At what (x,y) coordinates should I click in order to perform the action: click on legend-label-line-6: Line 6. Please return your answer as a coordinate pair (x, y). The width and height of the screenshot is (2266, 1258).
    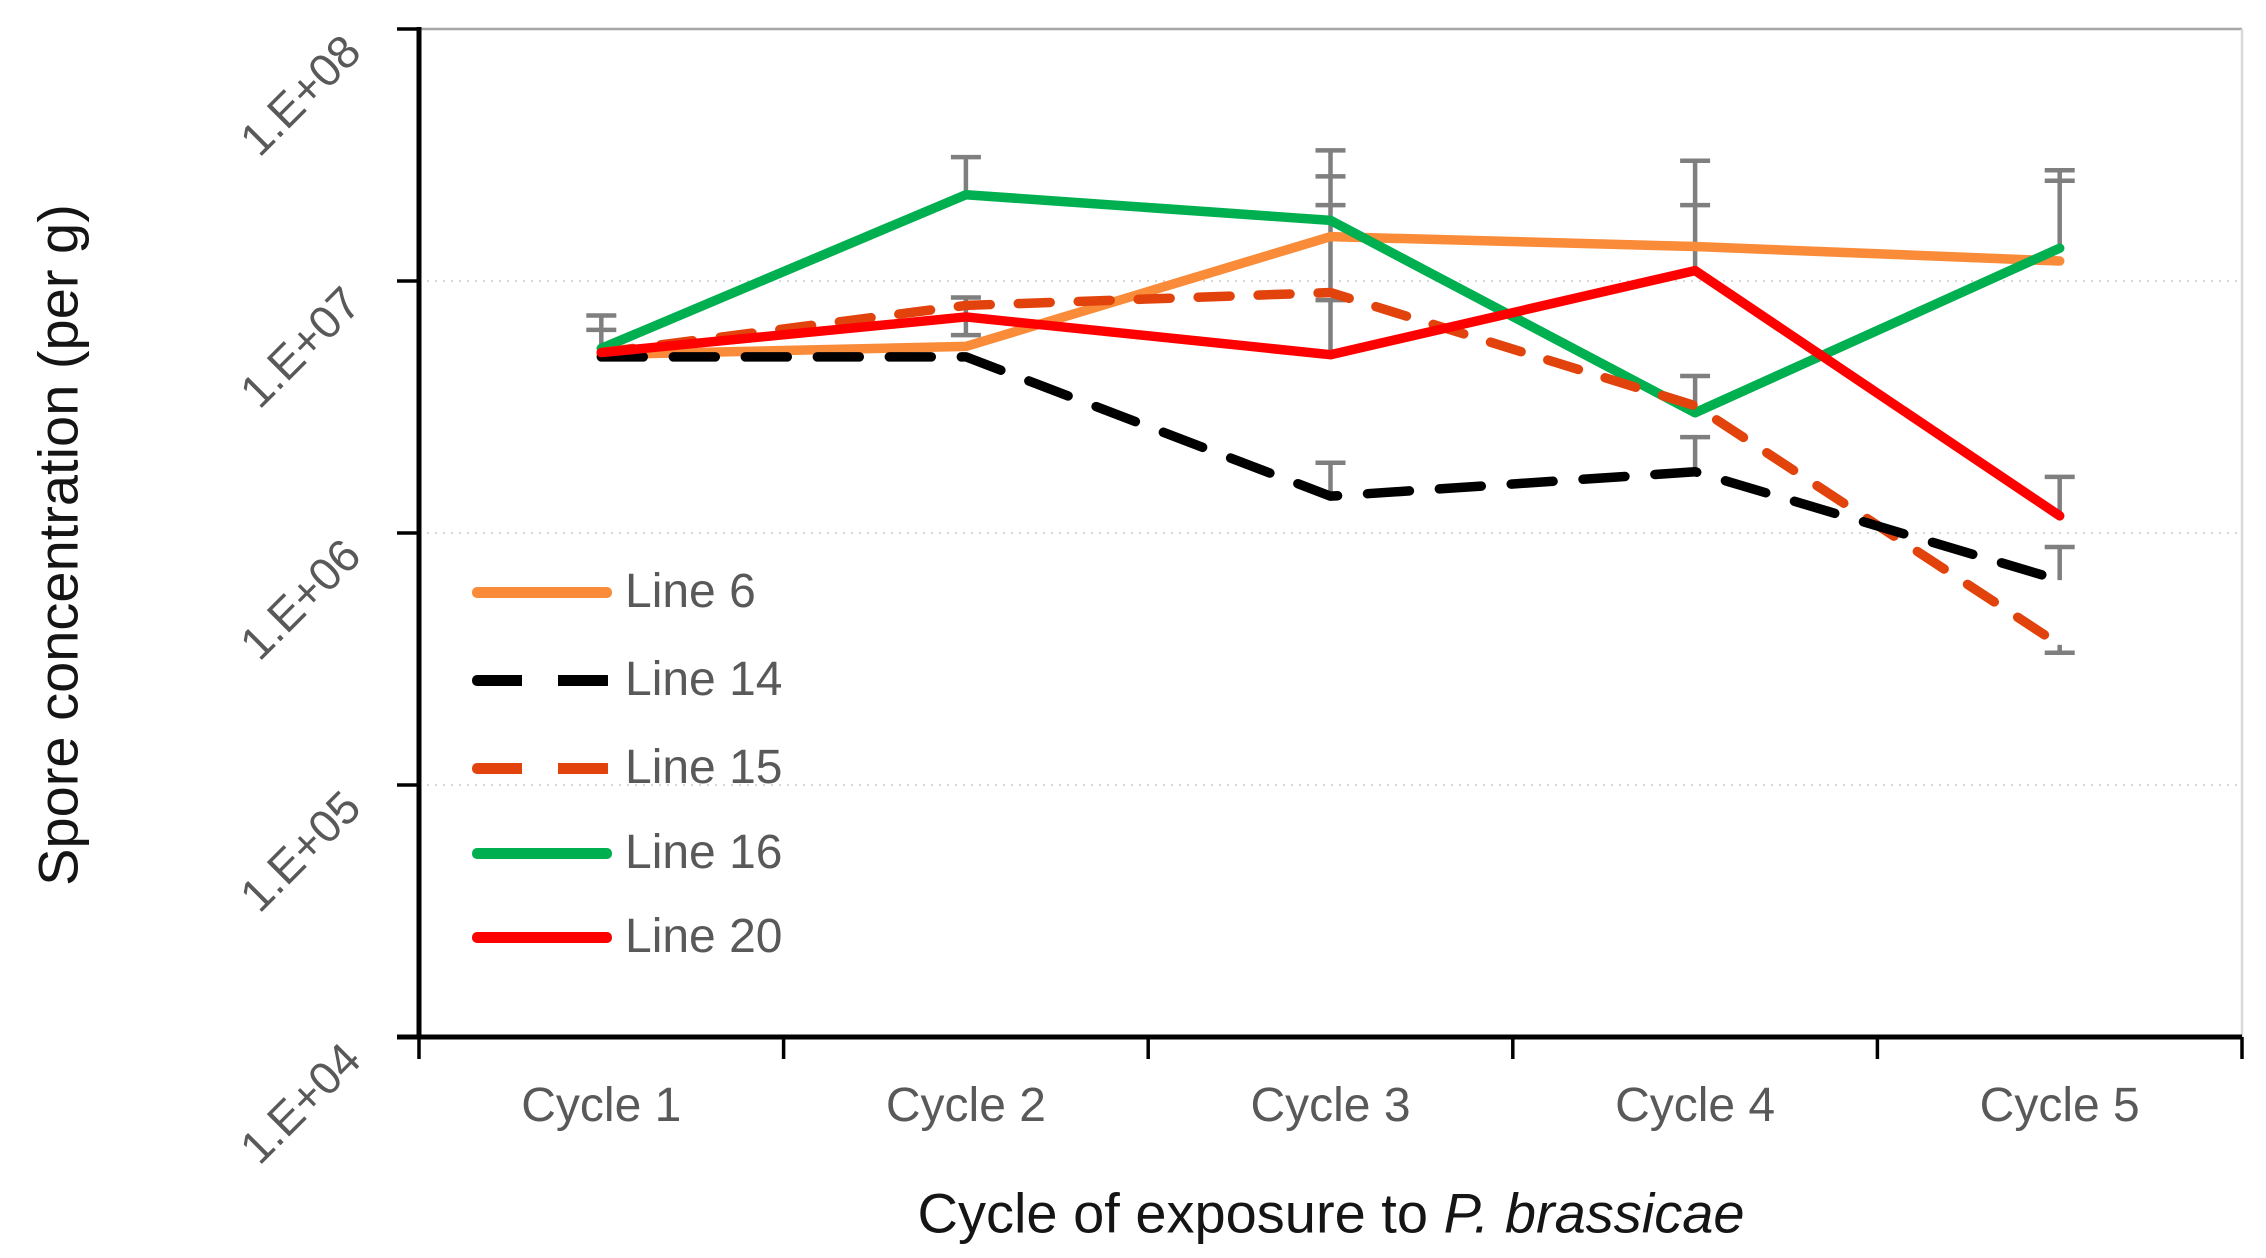
    Looking at the image, I should click on (690, 591).